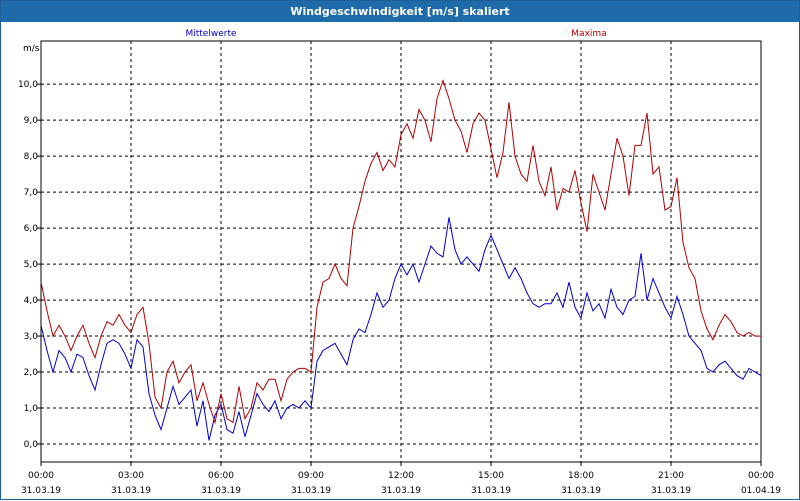  I want to click on legend-mittelwerte: Mittelwerte, so click(210, 34).